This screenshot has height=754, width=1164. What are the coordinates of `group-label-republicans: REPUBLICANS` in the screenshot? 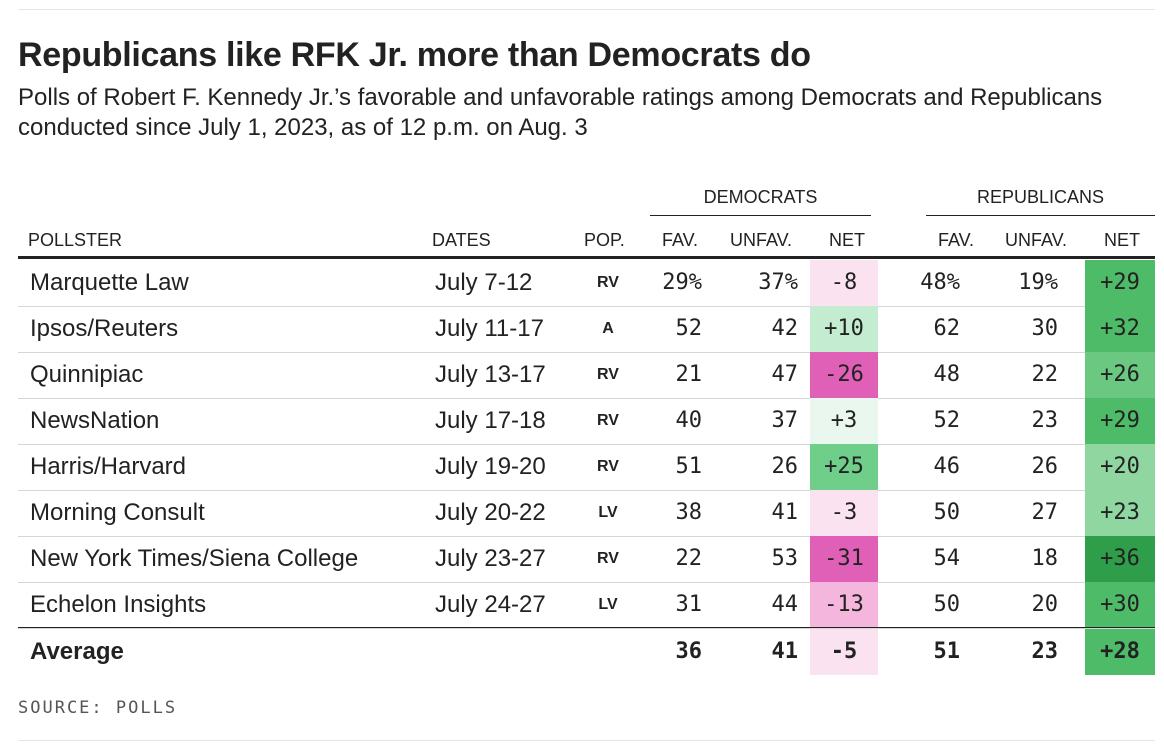 It's located at (1040, 197).